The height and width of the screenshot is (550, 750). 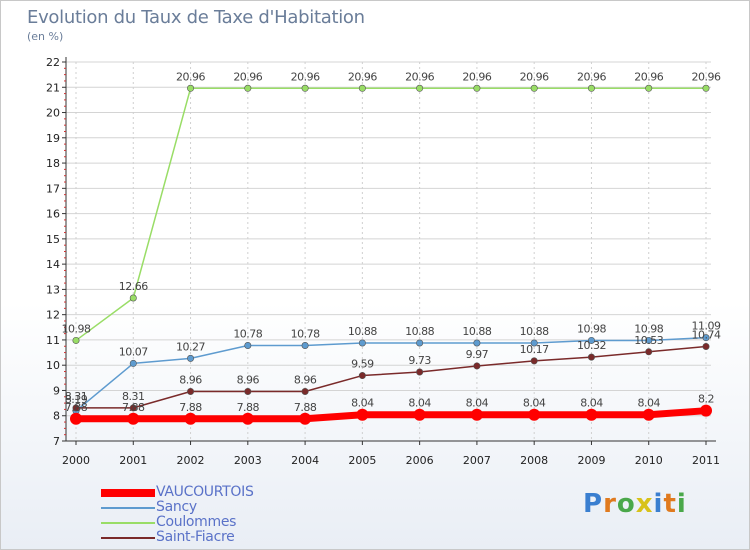 I want to click on data-label: 12.66, so click(x=133, y=286).